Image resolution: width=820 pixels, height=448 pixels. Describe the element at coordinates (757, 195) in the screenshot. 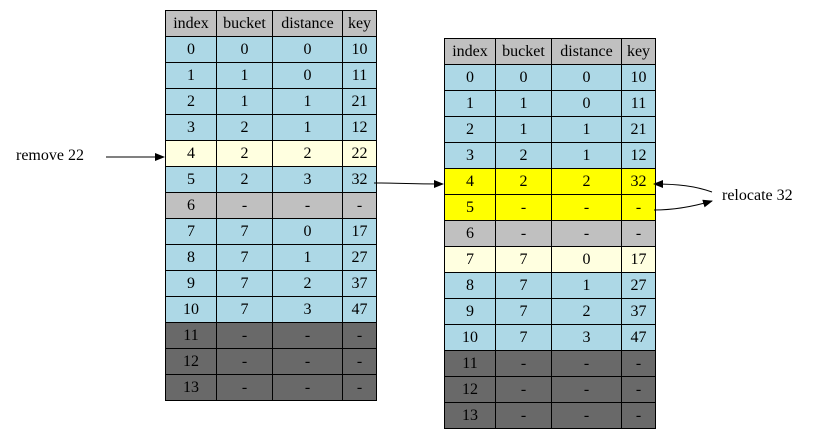

I see `relocate-annotation-label: relocate 32` at that location.